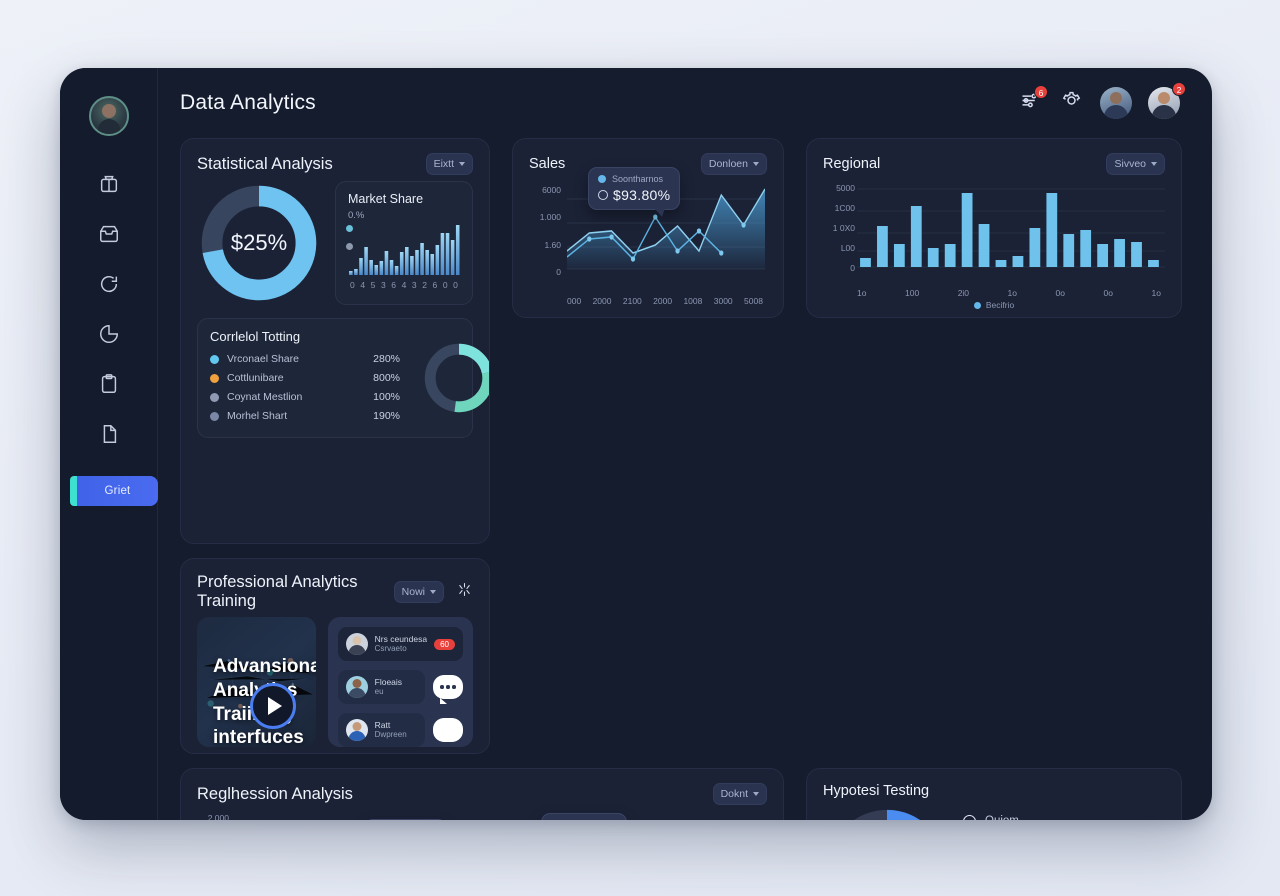 Image resolution: width=1280 pixels, height=896 pixels. What do you see at coordinates (259, 242) in the screenshot?
I see `statistical-donut-value: $25%` at bounding box center [259, 242].